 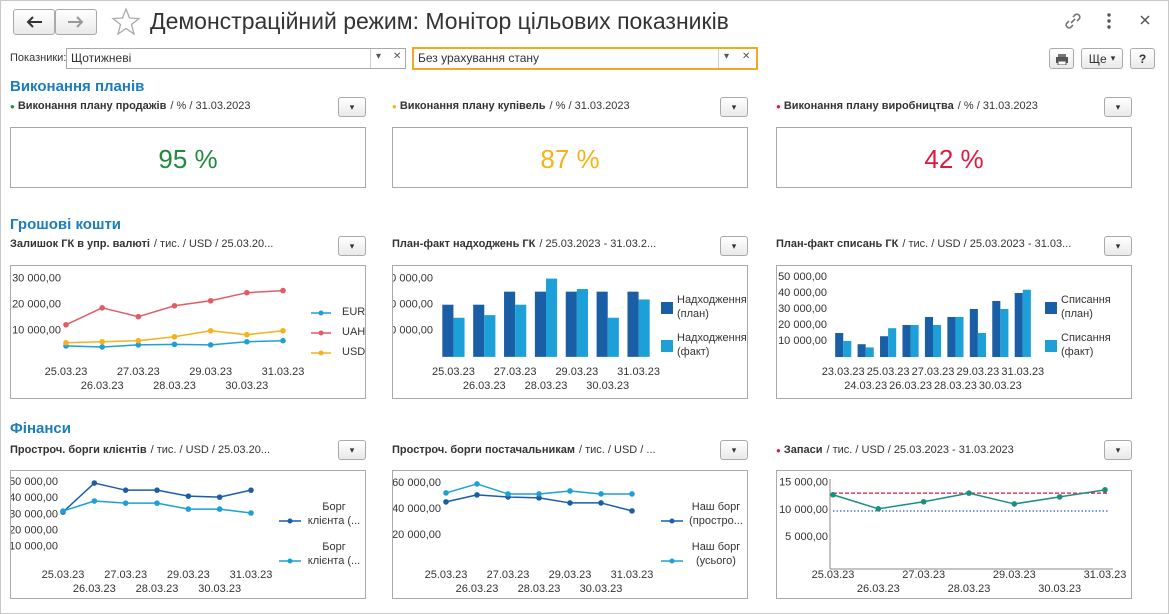 I want to click on period-value: Щотижневі, so click(x=101, y=58).